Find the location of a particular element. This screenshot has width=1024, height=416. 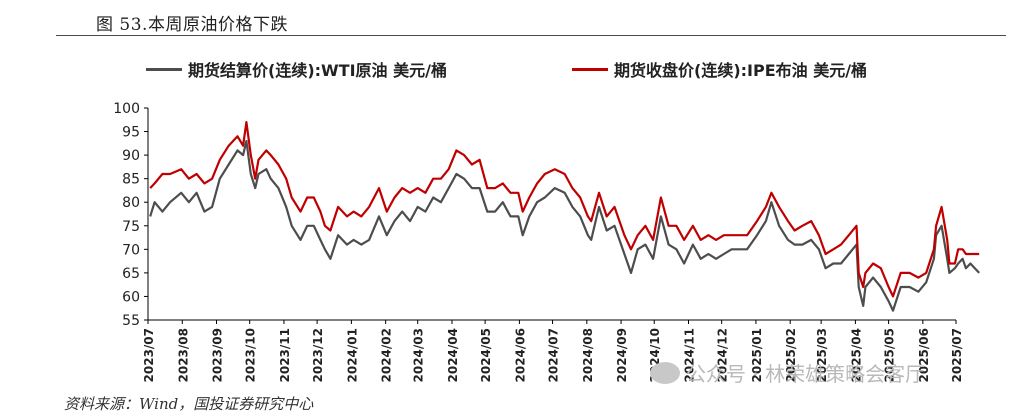

x-tick-label: 2024/06 is located at coordinates (520, 355).